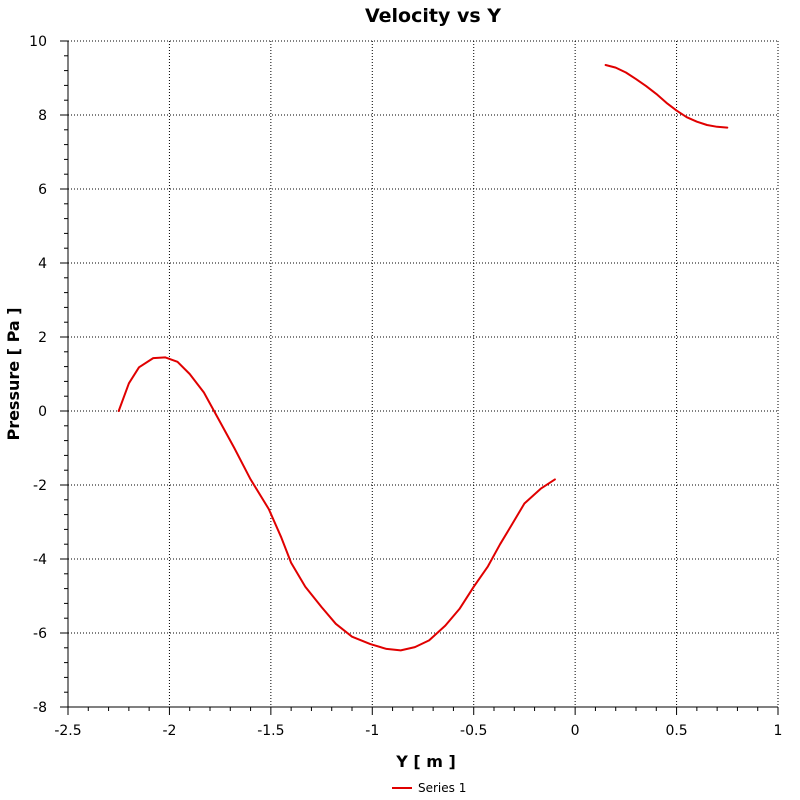 This screenshot has width=800, height=800. What do you see at coordinates (676, 731) in the screenshot?
I see `x-tick-label: 0.5` at bounding box center [676, 731].